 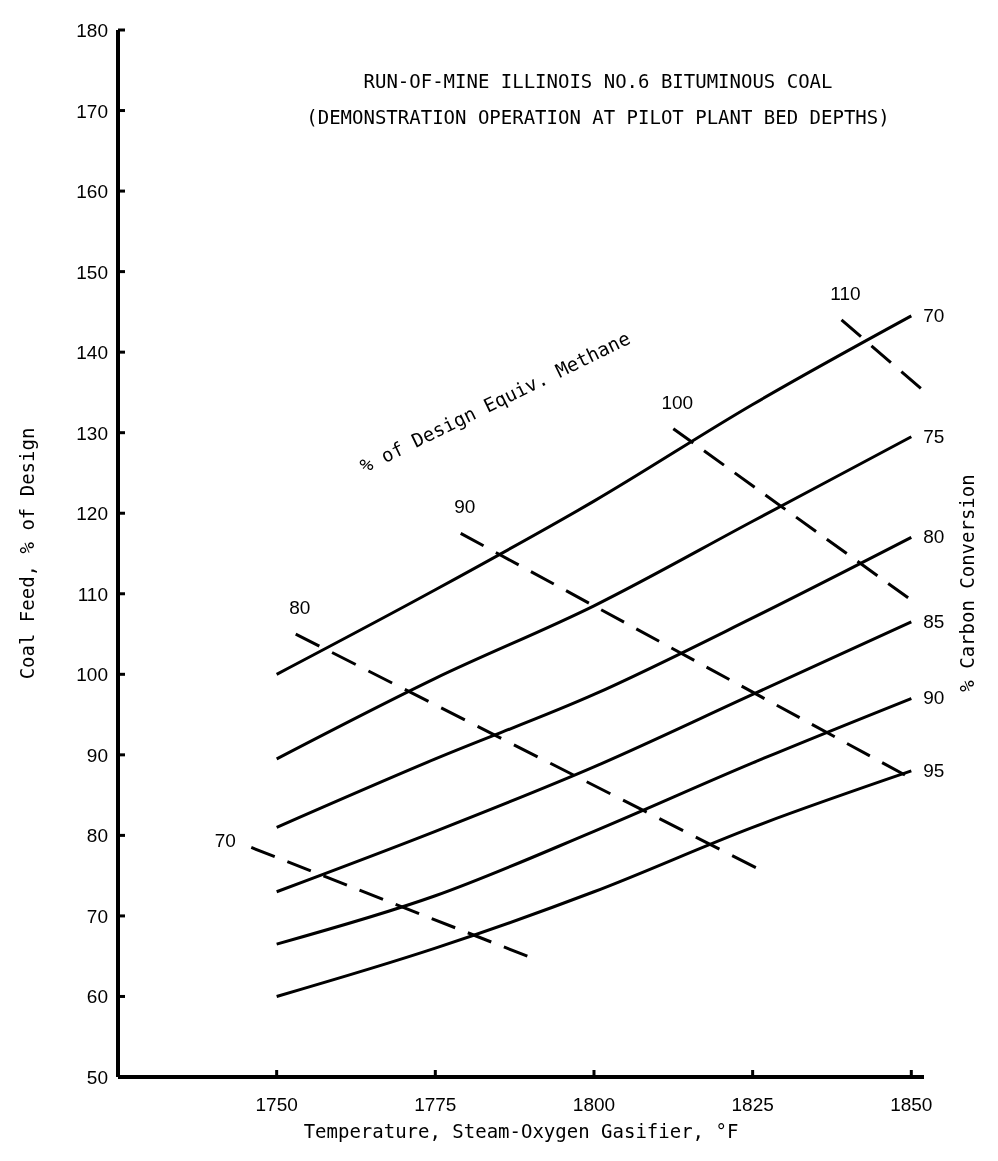 What do you see at coordinates (97, 997) in the screenshot?
I see `y-tick-label: 60` at bounding box center [97, 997].